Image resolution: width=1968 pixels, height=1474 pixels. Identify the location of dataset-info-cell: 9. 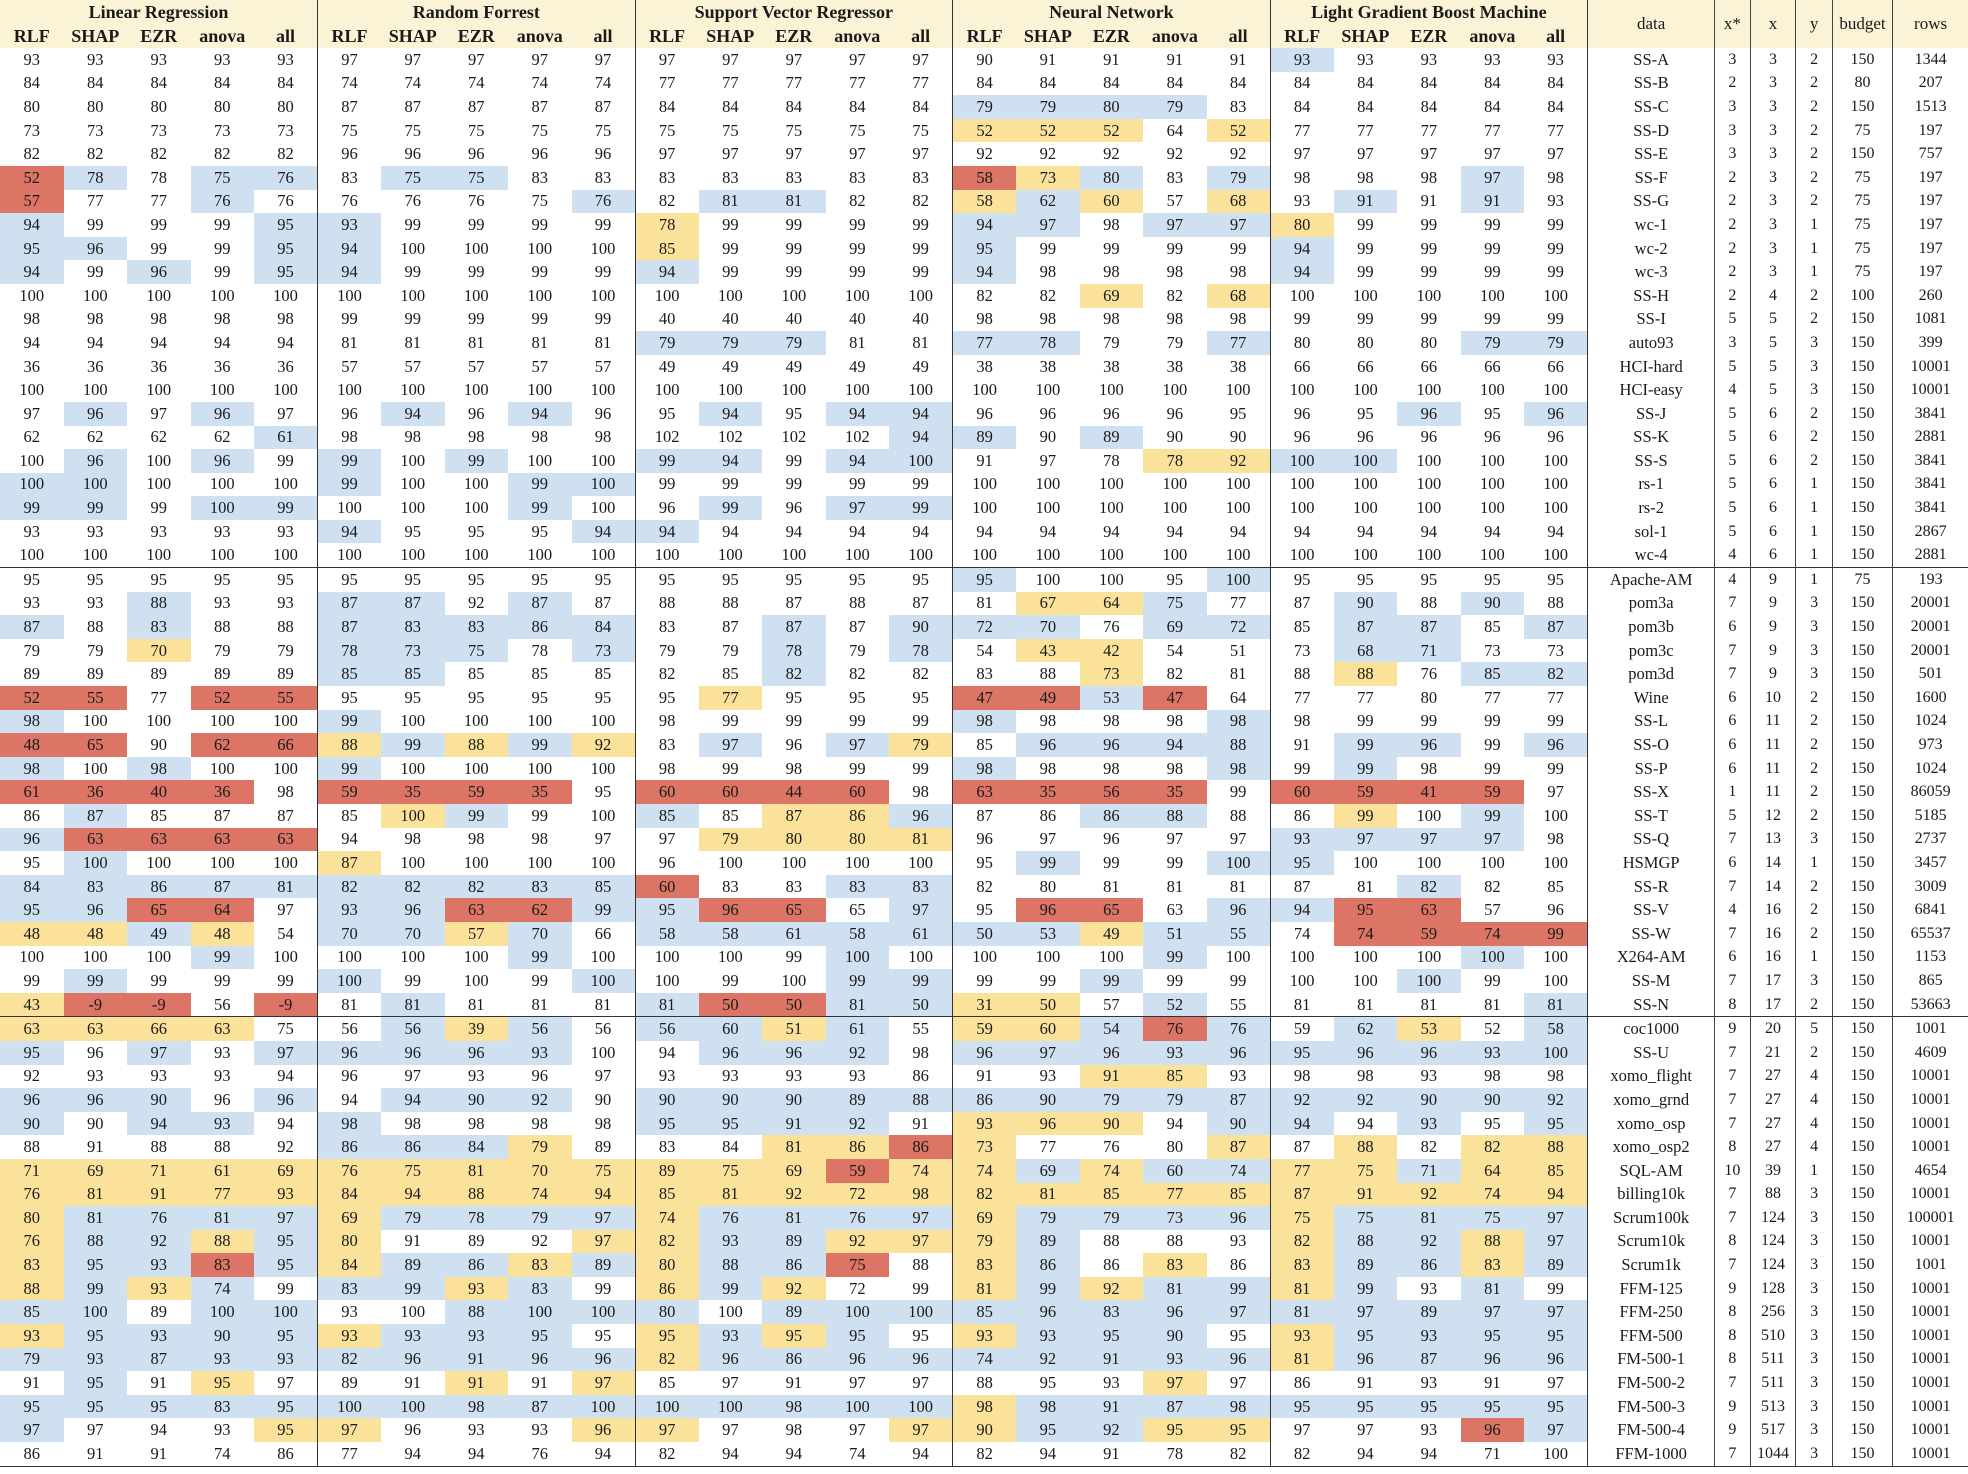
(1732, 1028).